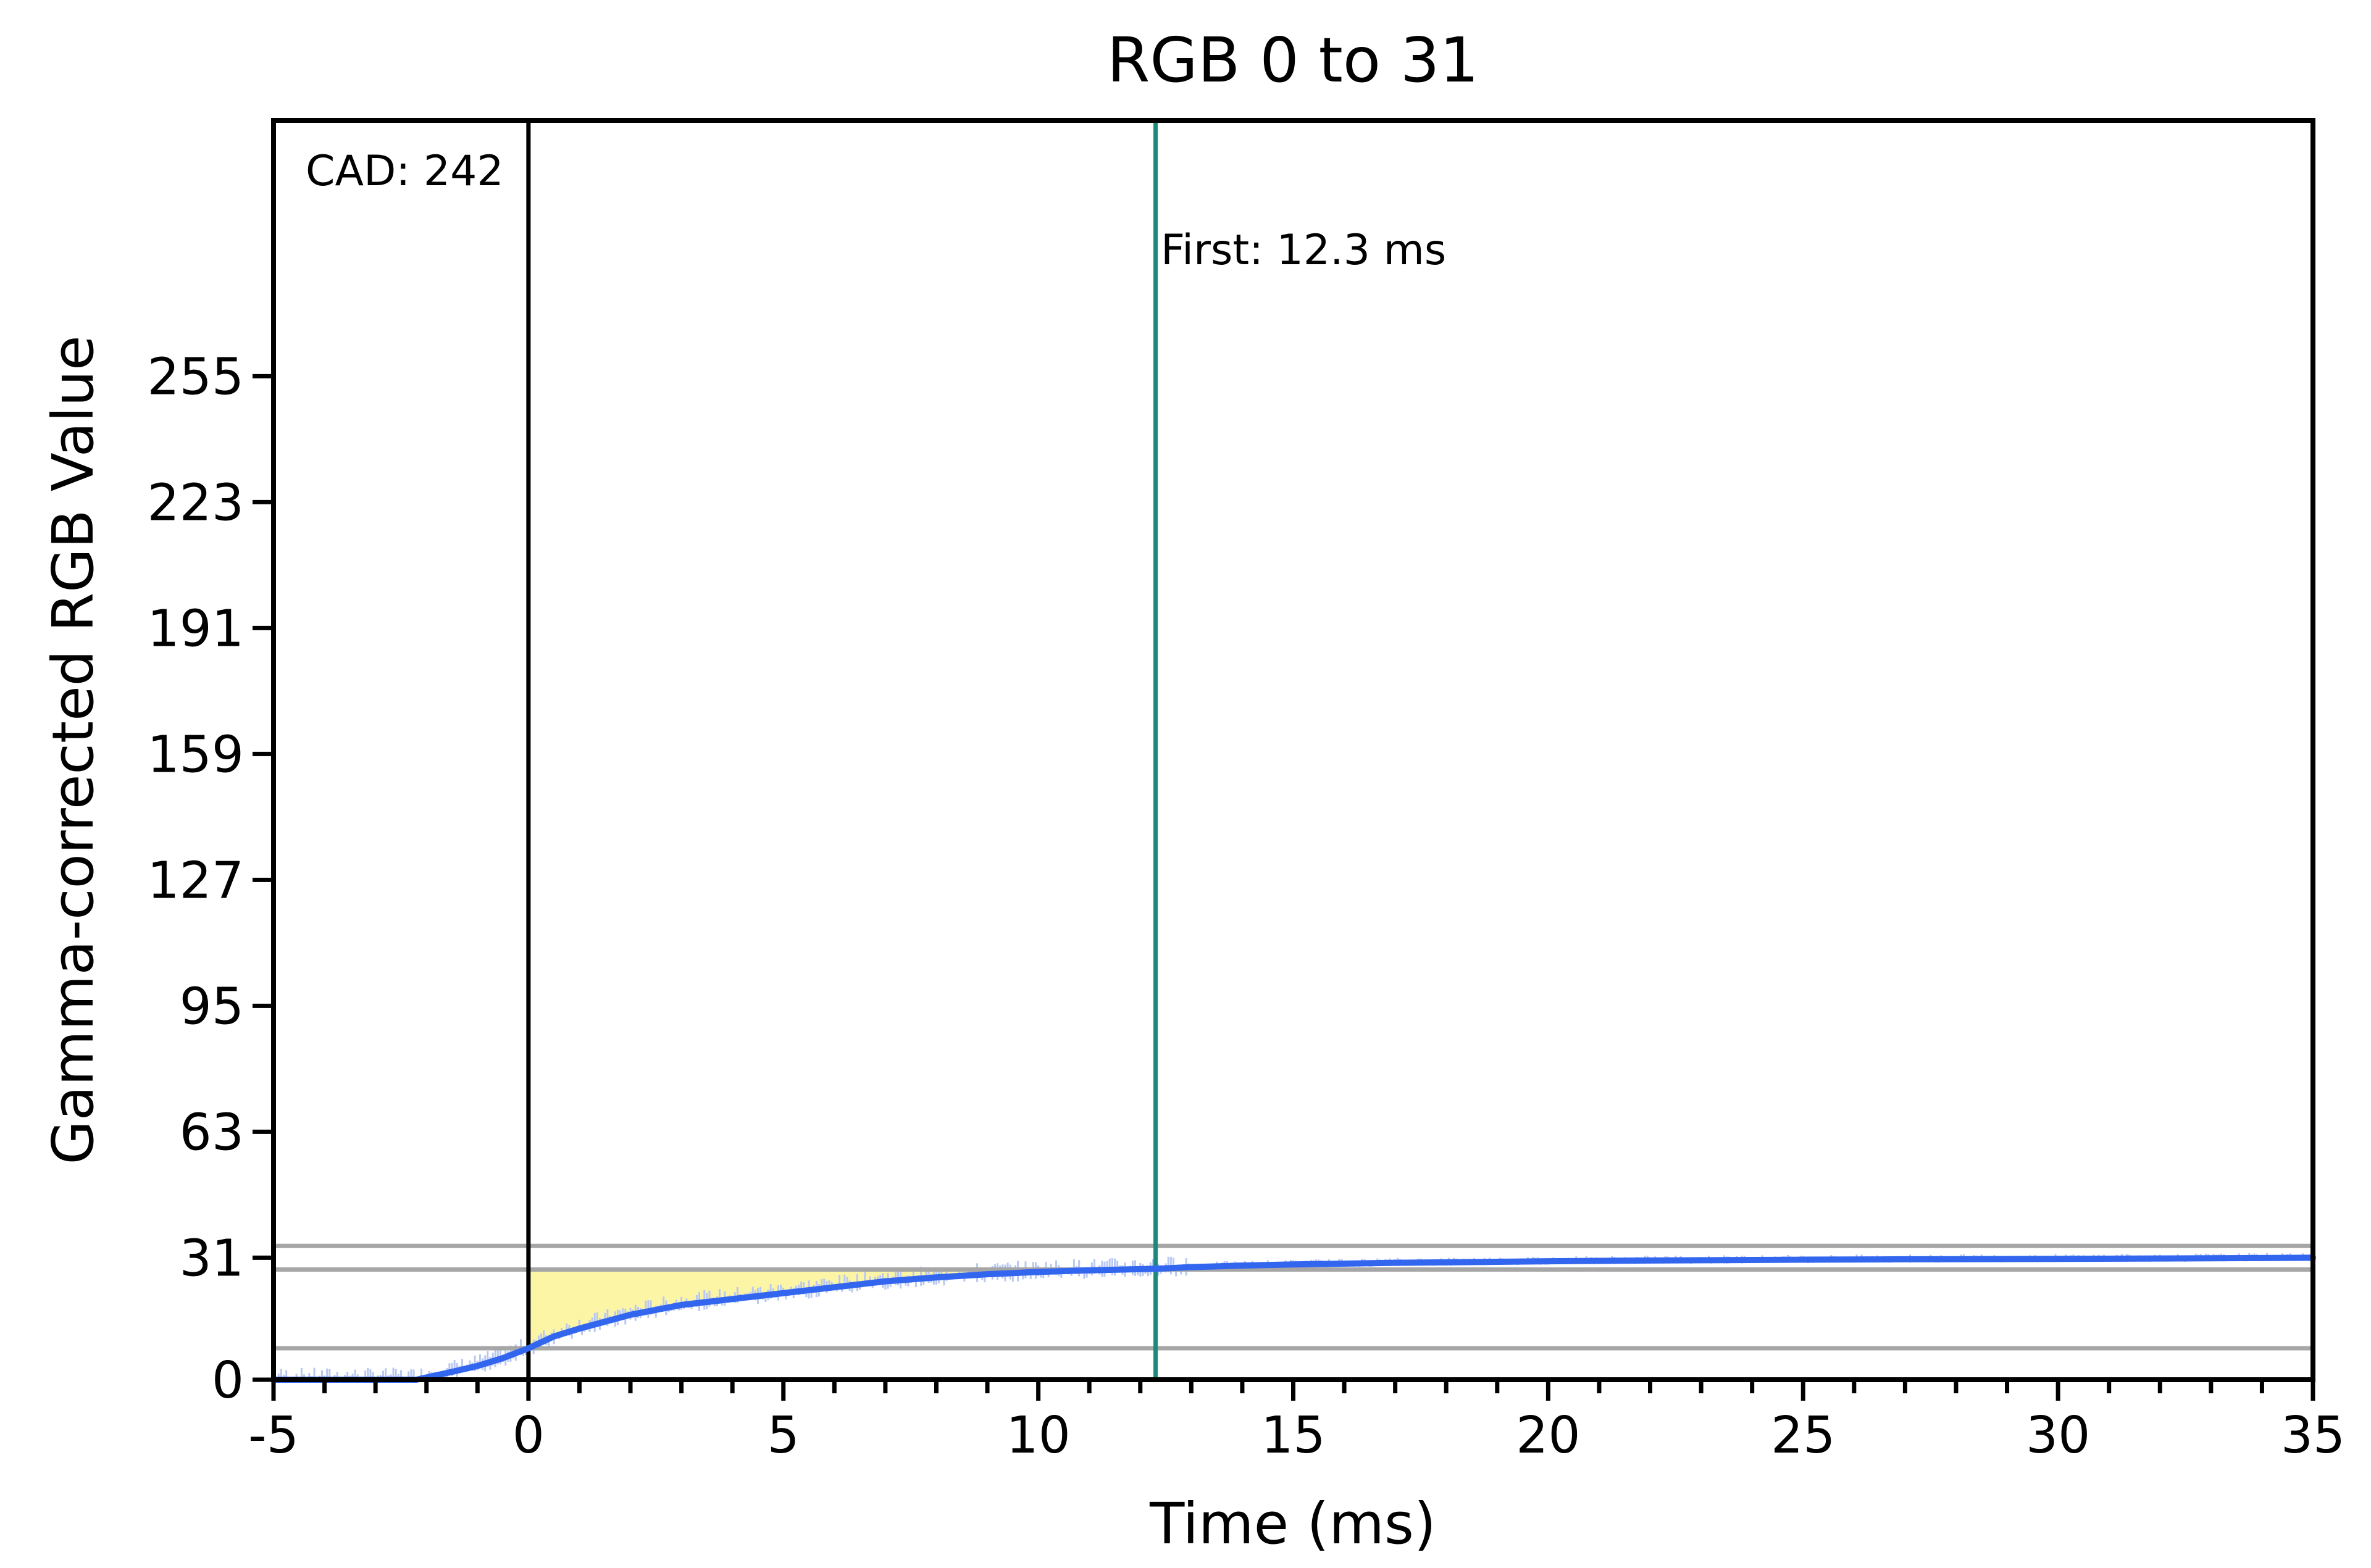 Image resolution: width=2371 pixels, height=1568 pixels. I want to click on shaded-transition-region, so click(842, 1308).